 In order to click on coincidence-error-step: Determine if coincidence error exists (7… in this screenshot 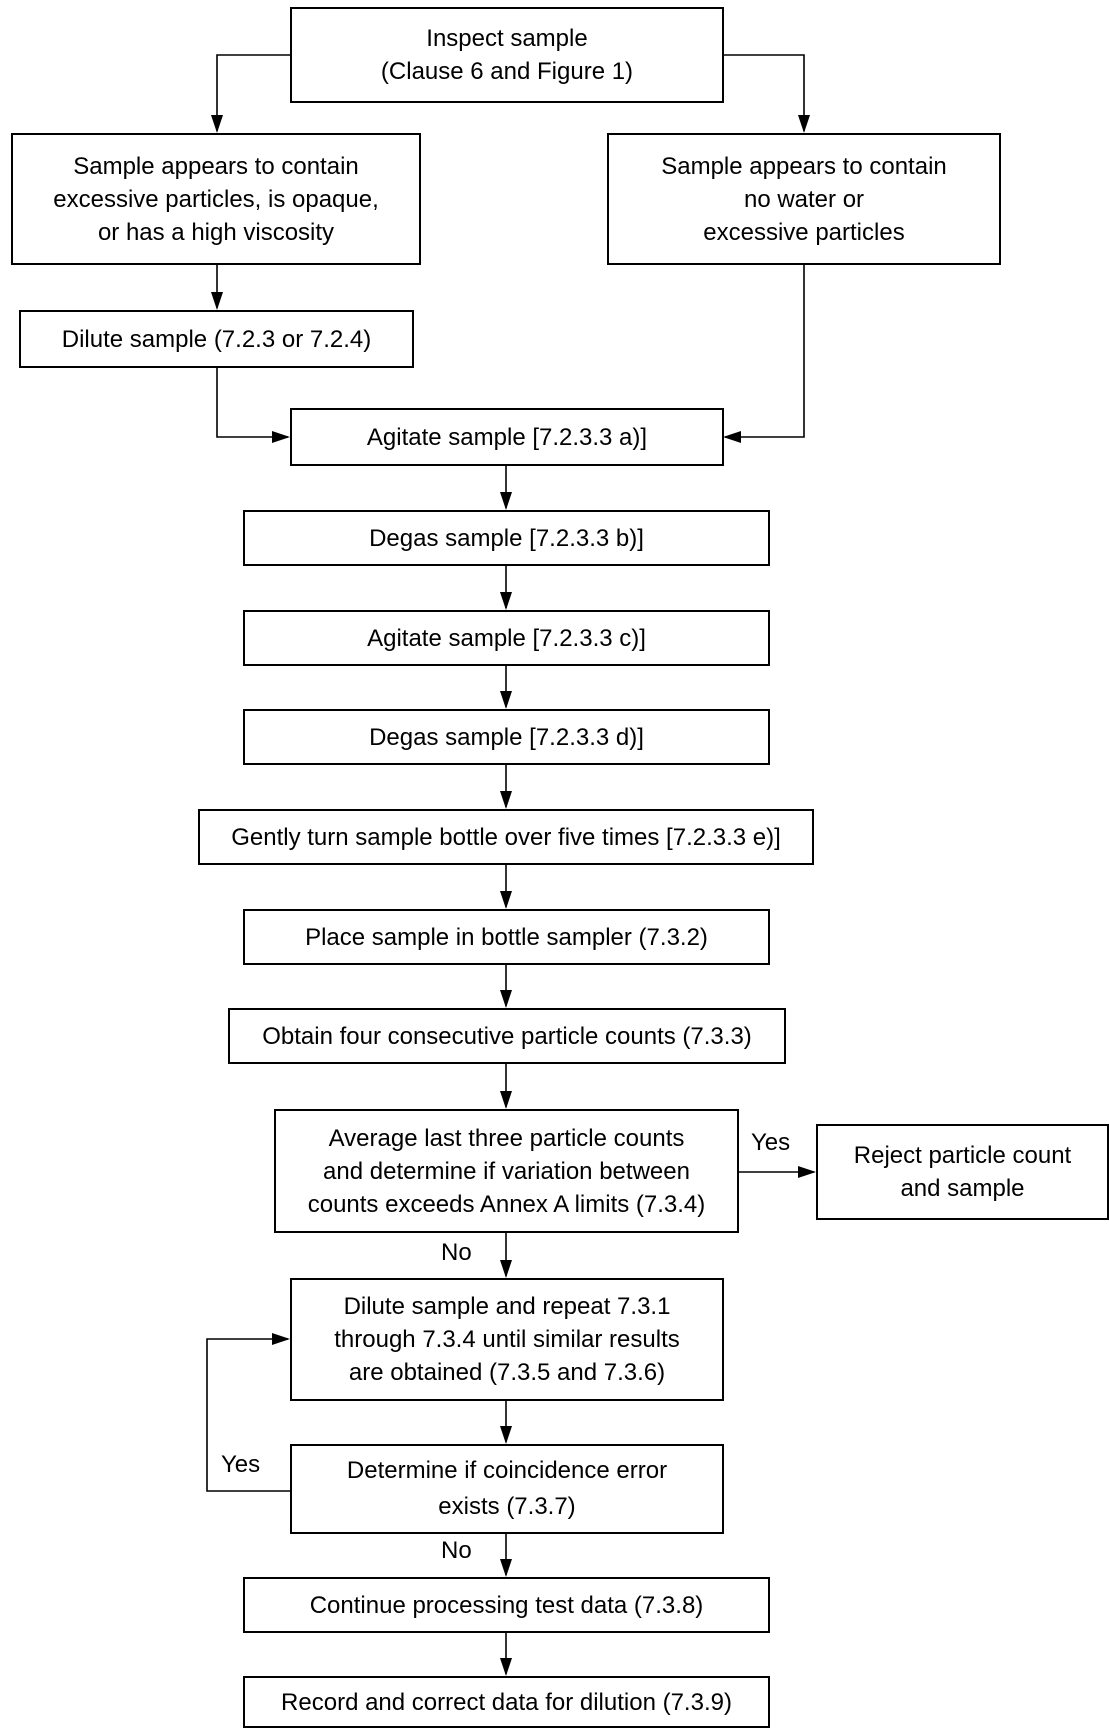, I will do `click(507, 1489)`.